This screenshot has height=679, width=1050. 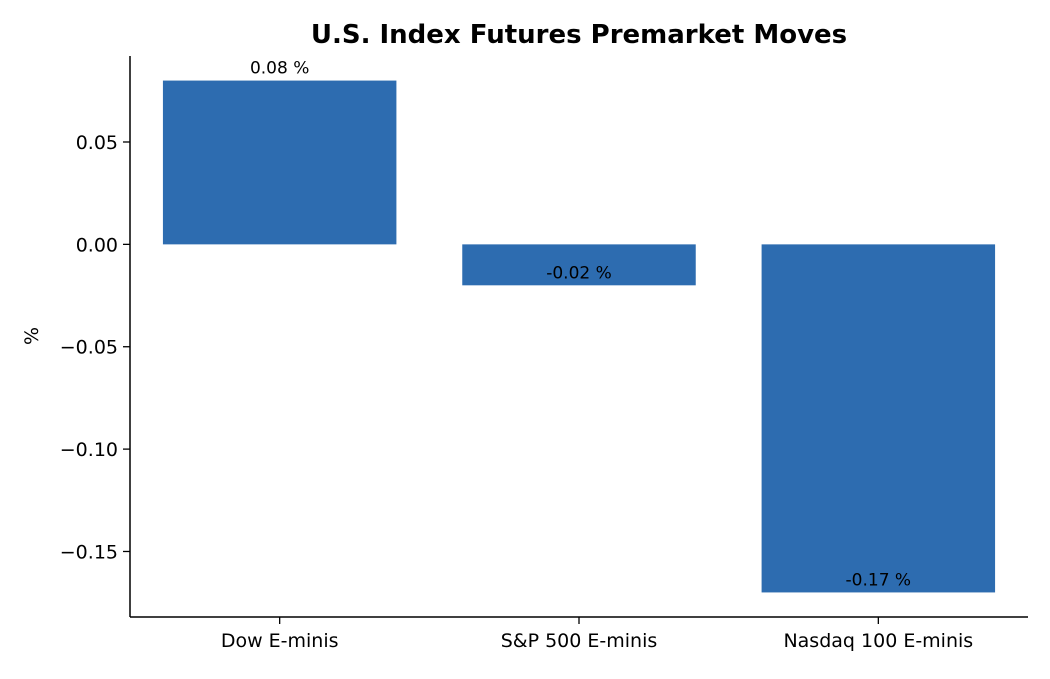 I want to click on y-axis-label: %, so click(x=32, y=336).